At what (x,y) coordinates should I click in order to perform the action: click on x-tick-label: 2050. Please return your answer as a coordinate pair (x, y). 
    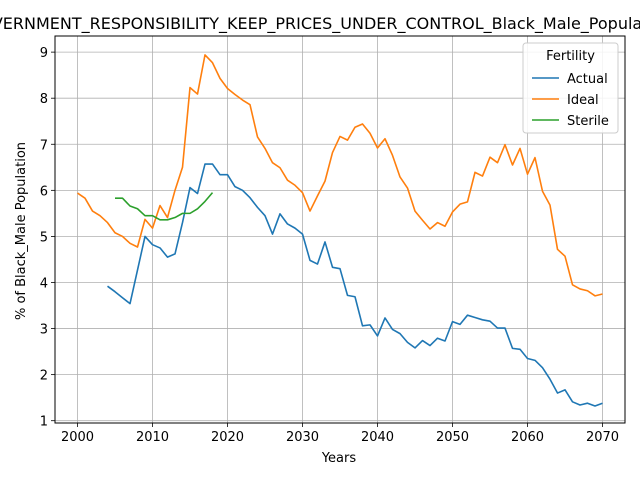
    Looking at the image, I should click on (452, 437).